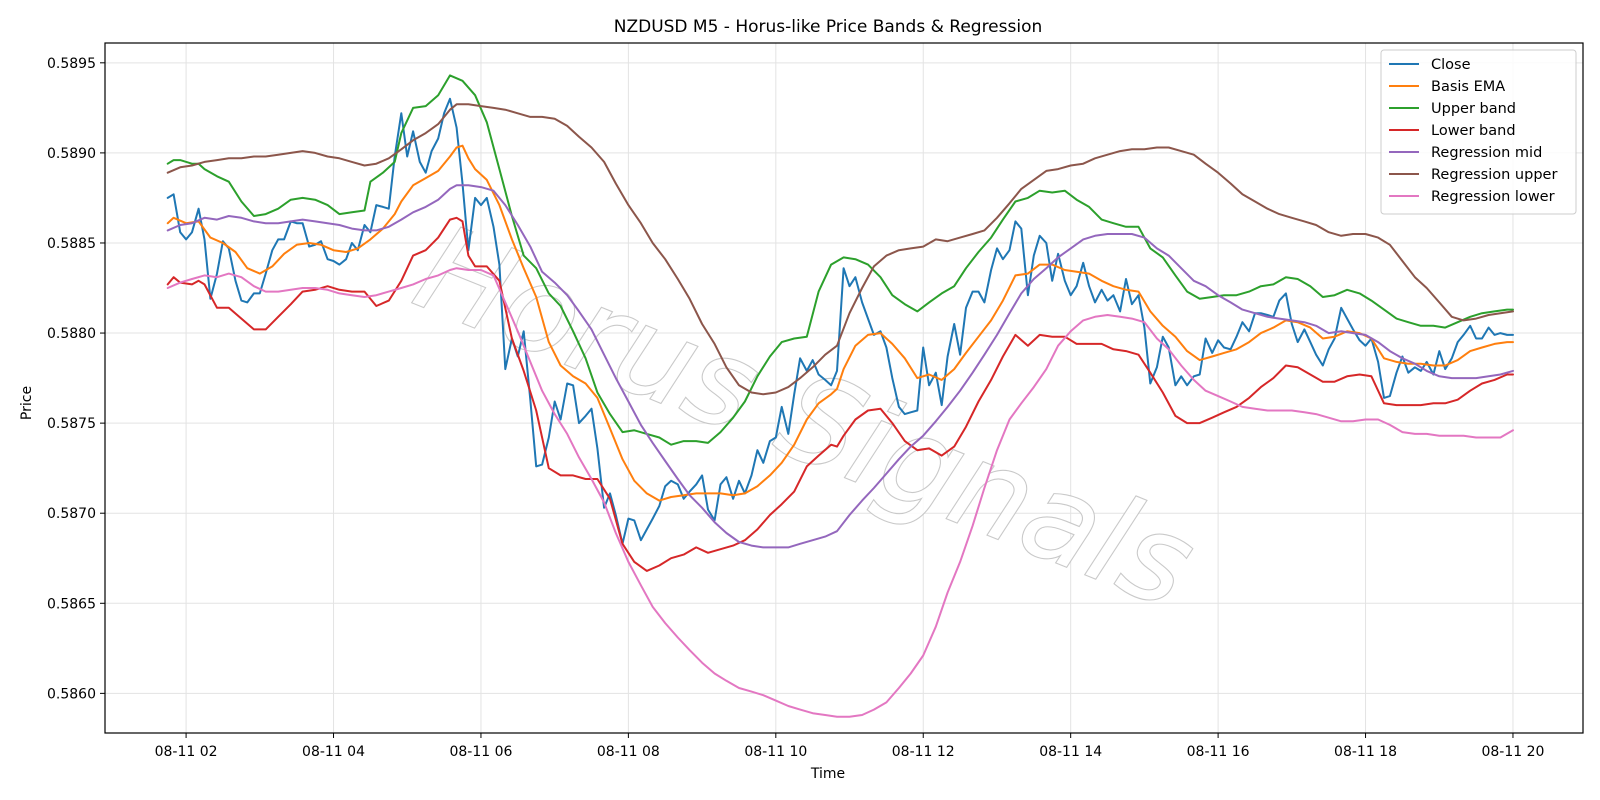 The image size is (1600, 800). I want to click on y-tick-label: 0.5885, so click(71, 244).